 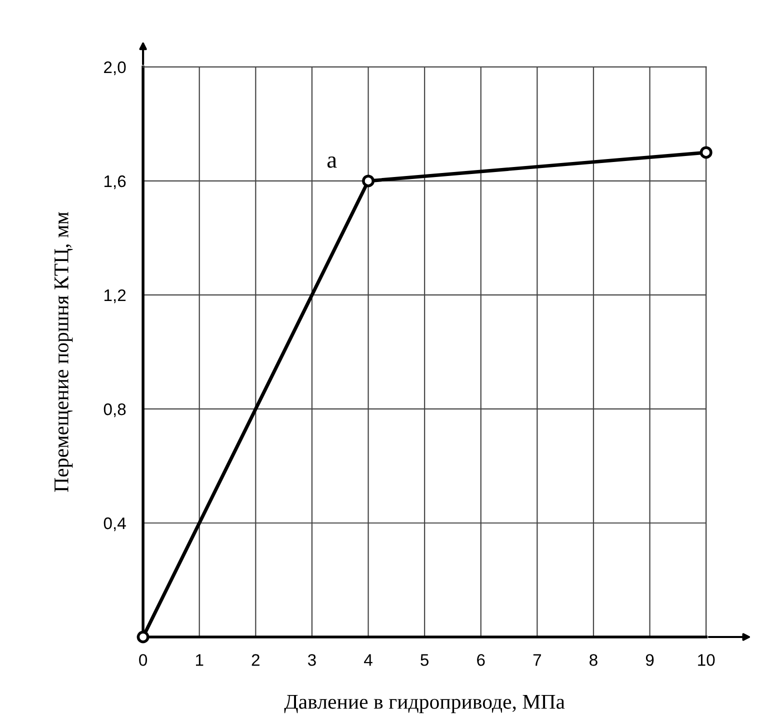 I want to click on x-tick-label: 2, so click(x=256, y=660).